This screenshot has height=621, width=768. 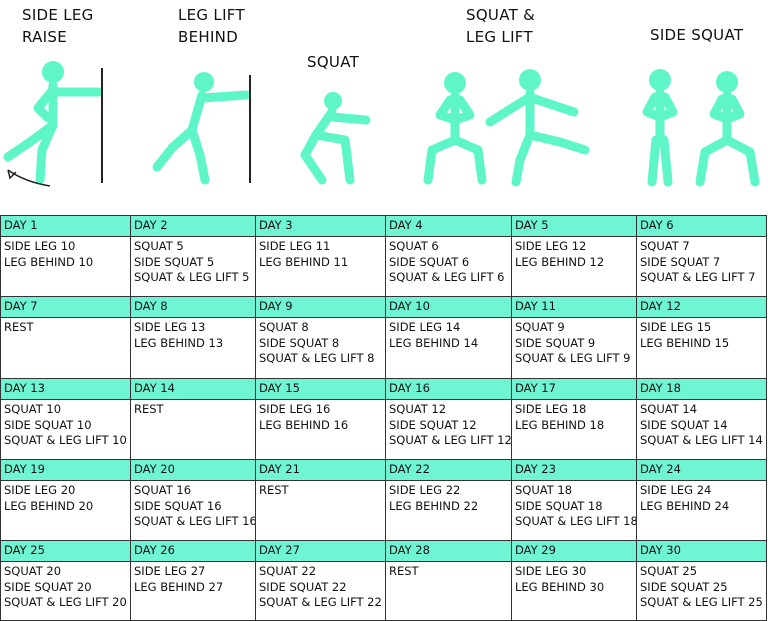 What do you see at coordinates (450, 440) in the screenshot?
I see `text-line: SQUAT & LEG LIFT 12` at bounding box center [450, 440].